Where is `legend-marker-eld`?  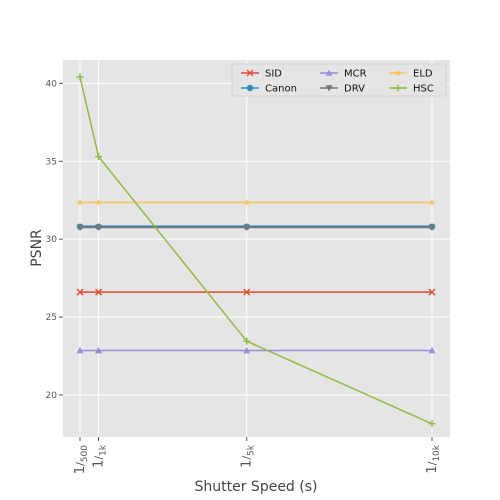 legend-marker-eld is located at coordinates (398, 73).